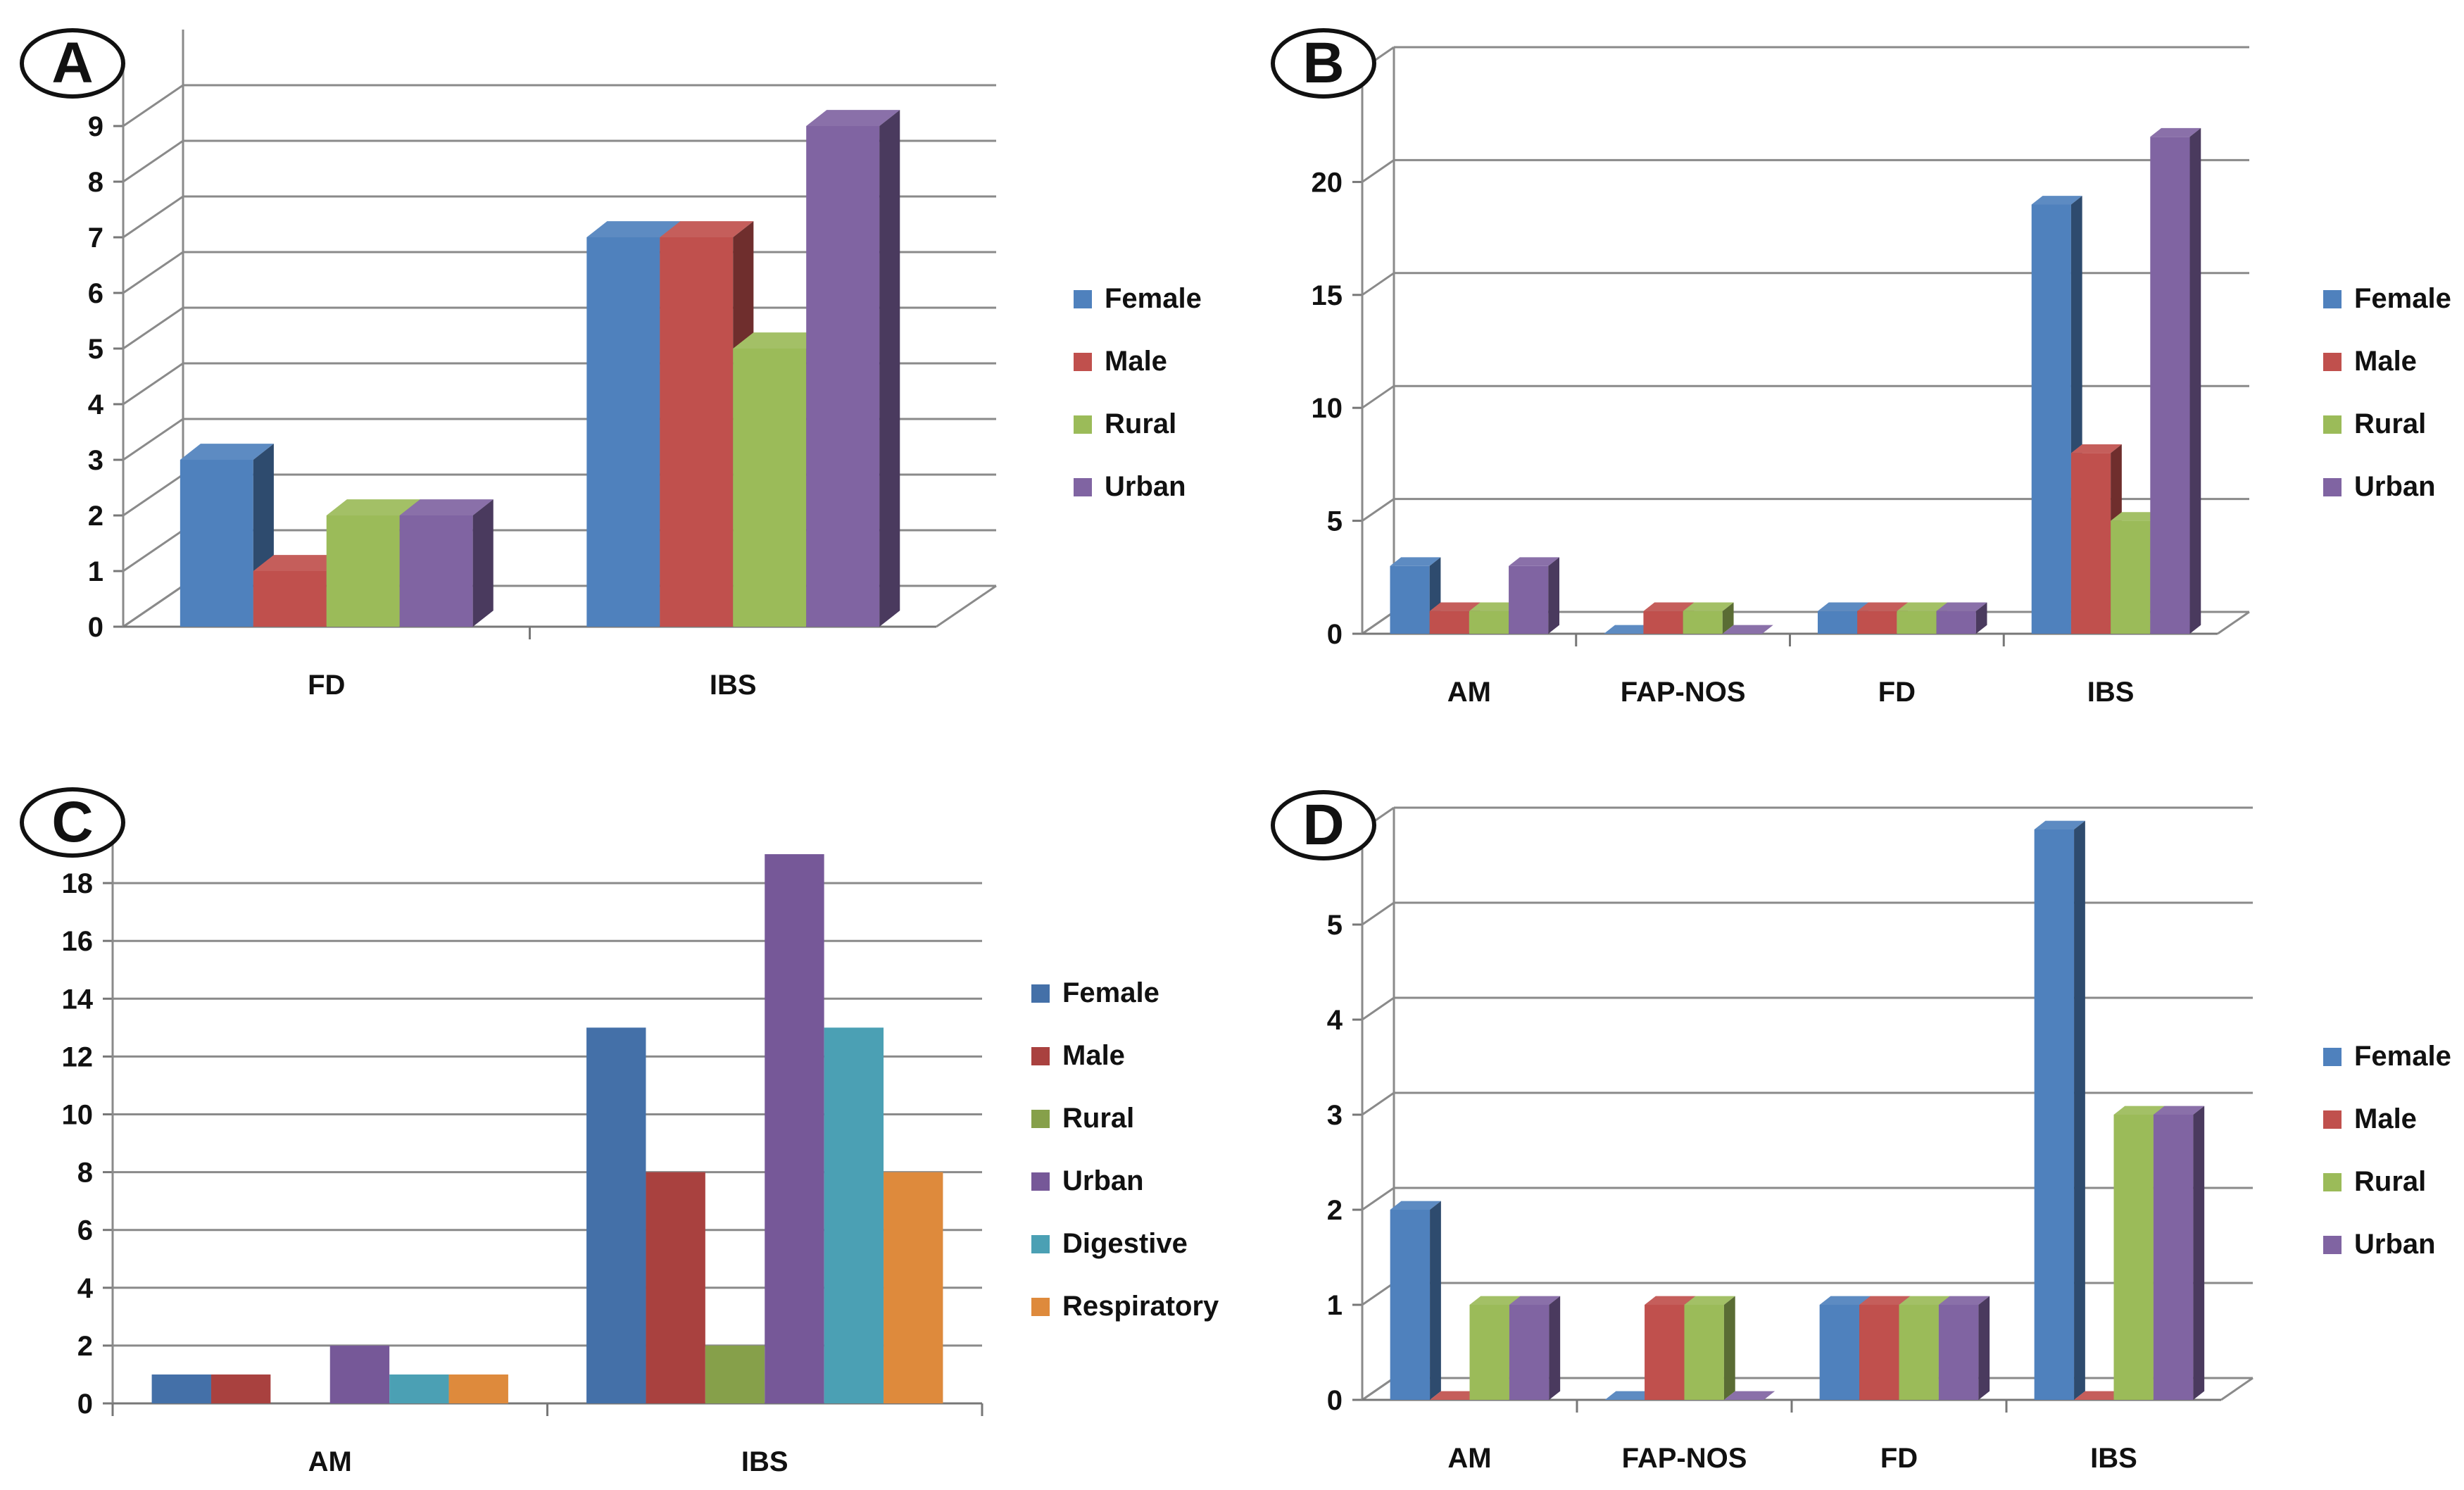 The image size is (2464, 1490). I want to click on y-tick-label: 8, so click(95, 182).